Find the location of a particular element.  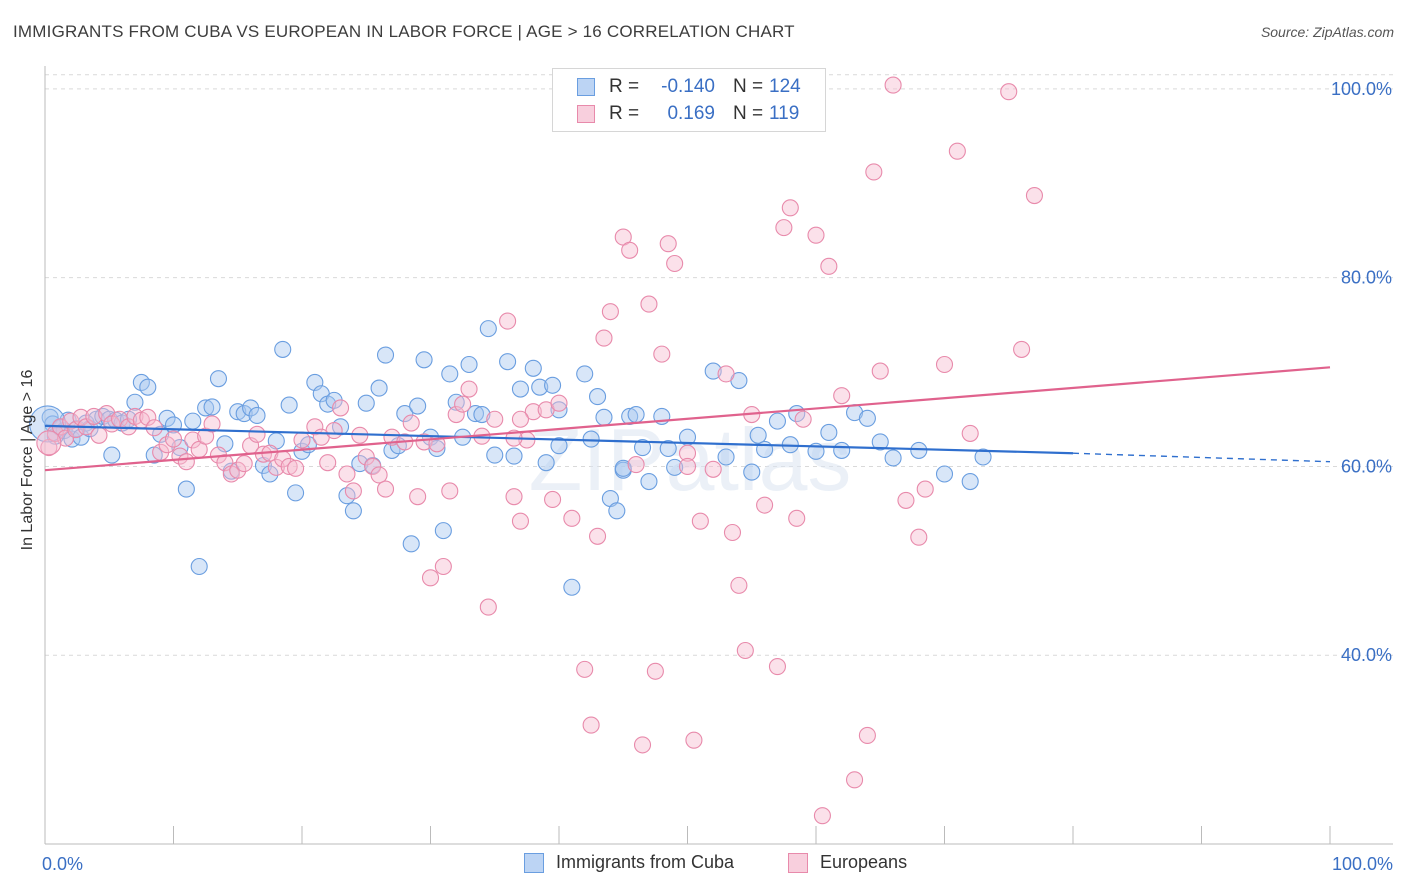

bottom-legend-swatch-cuba is located at coordinates (534, 862).